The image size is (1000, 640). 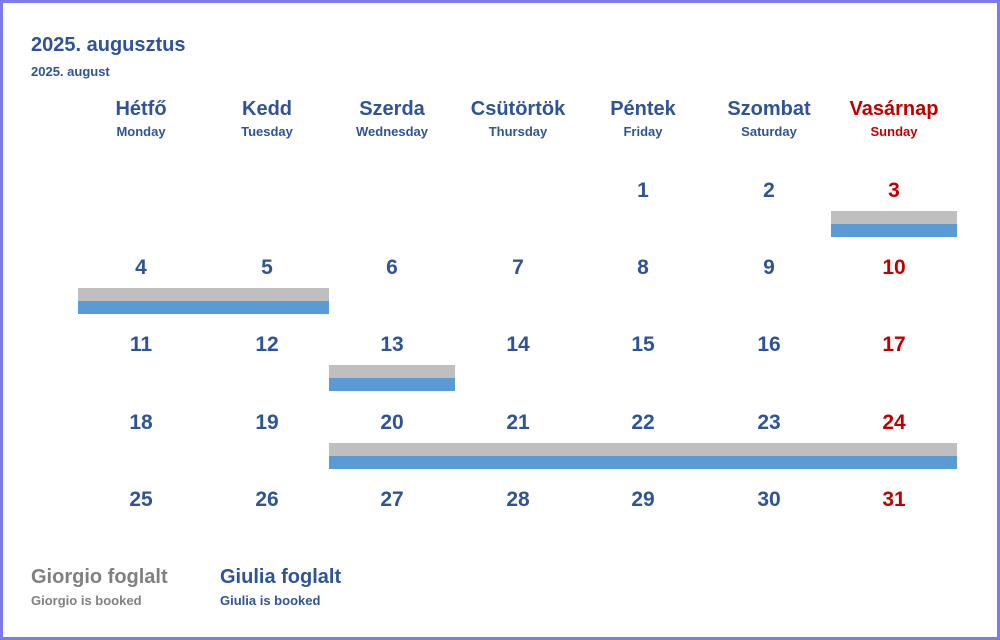 I want to click on legend-giorgio: Giorgio foglalt Giorgio is booked, so click(x=99, y=588).